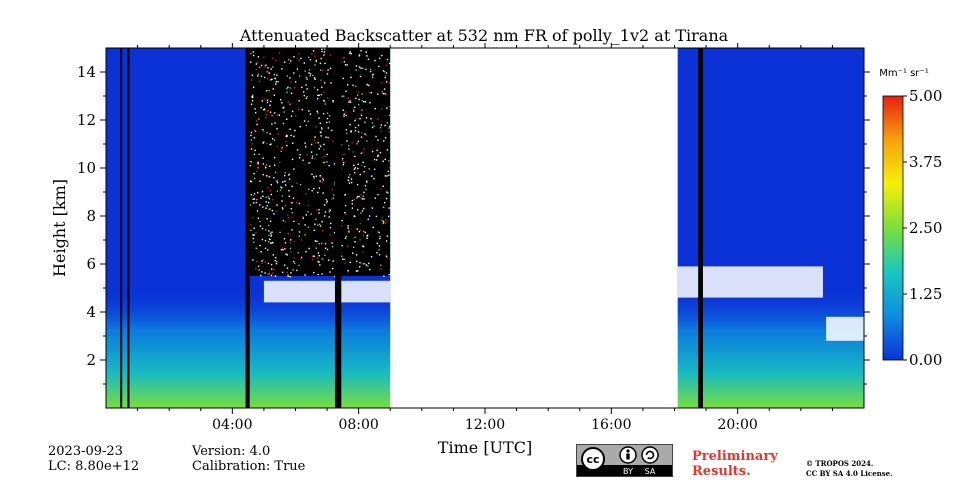 This screenshot has height=480, width=960. I want to click on y-tick-label: 4, so click(91, 312).